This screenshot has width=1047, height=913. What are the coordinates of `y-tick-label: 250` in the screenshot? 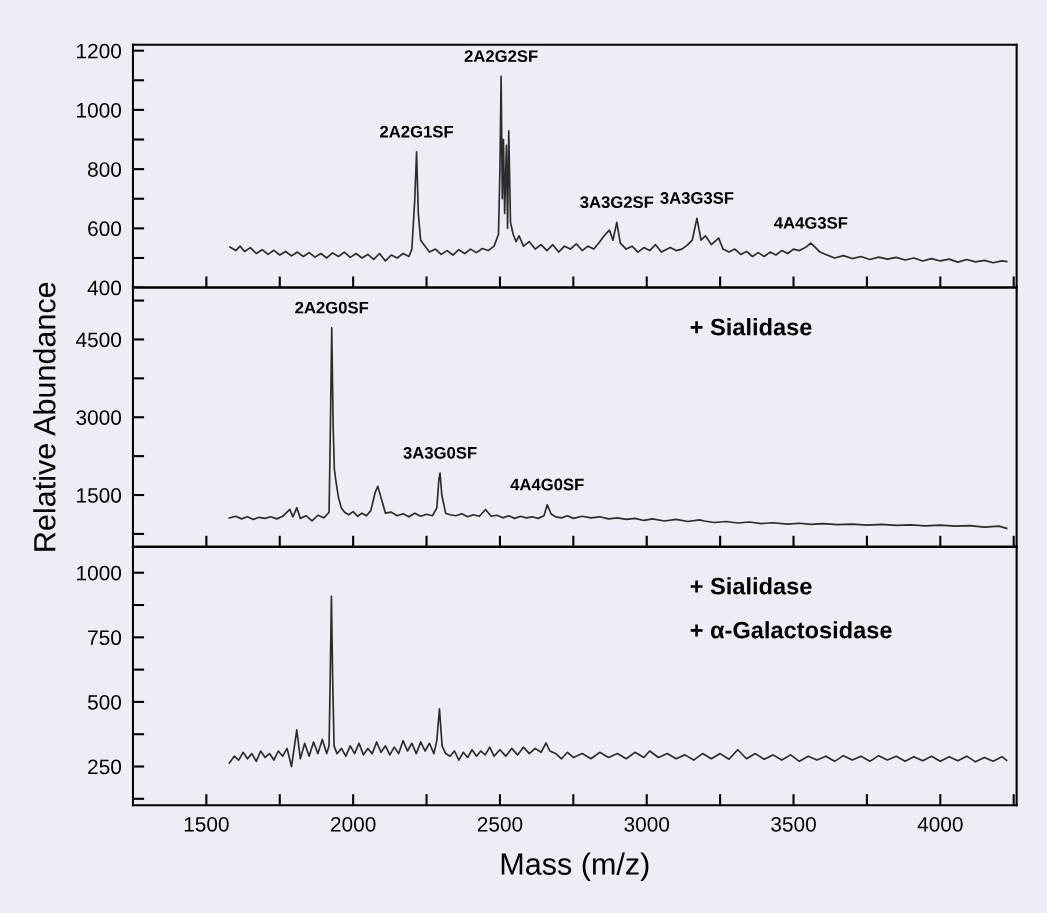 It's located at (105, 767).